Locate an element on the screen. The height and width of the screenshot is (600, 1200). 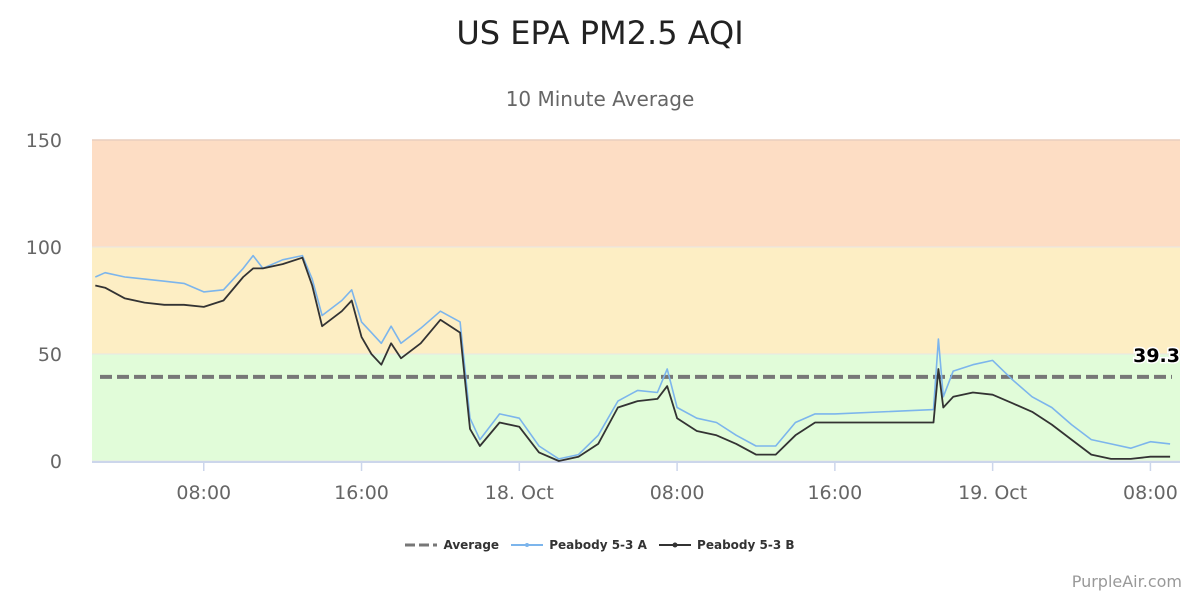
legend-item-series-b: Peabody 5-3 B is located at coordinates (727, 545).